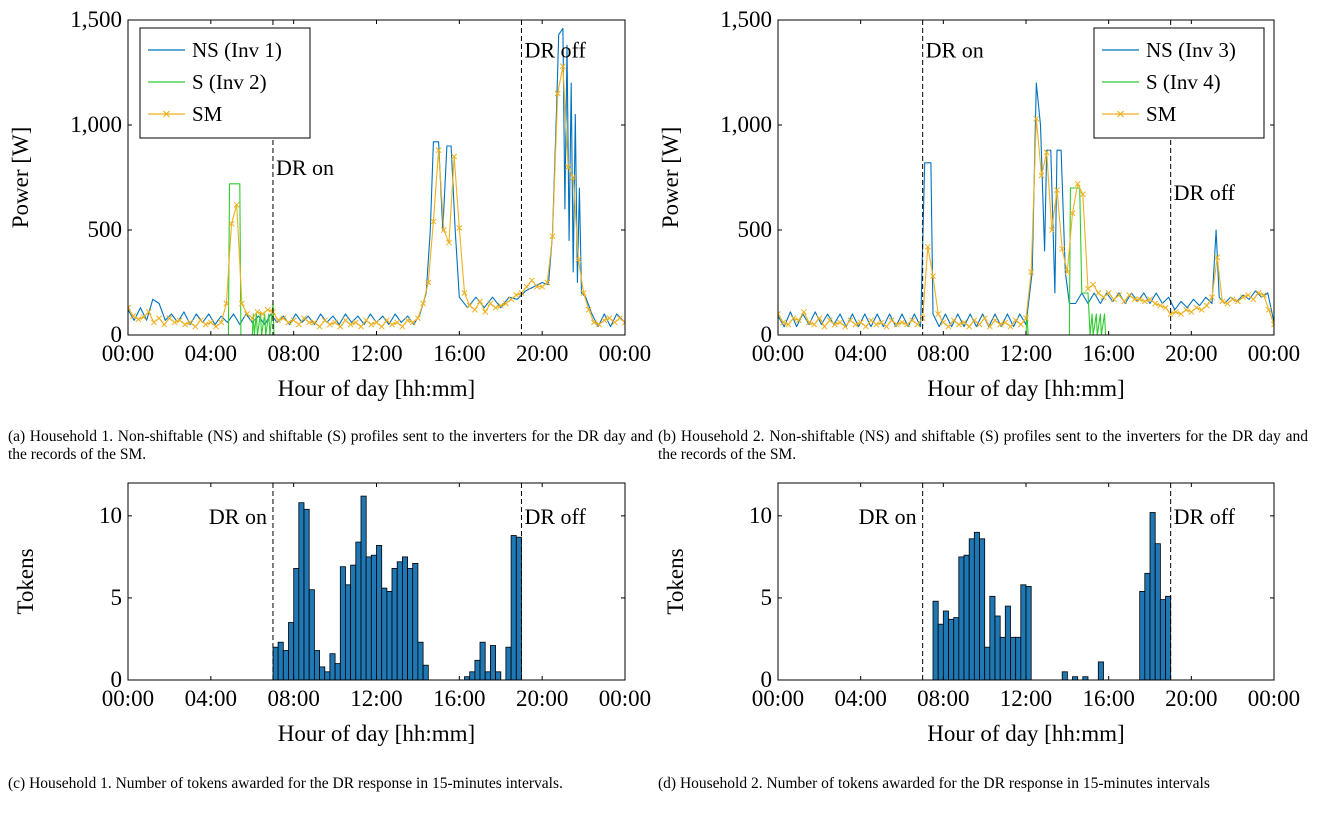 This screenshot has width=1324, height=813. I want to click on legend-marker, so click(1120, 114).